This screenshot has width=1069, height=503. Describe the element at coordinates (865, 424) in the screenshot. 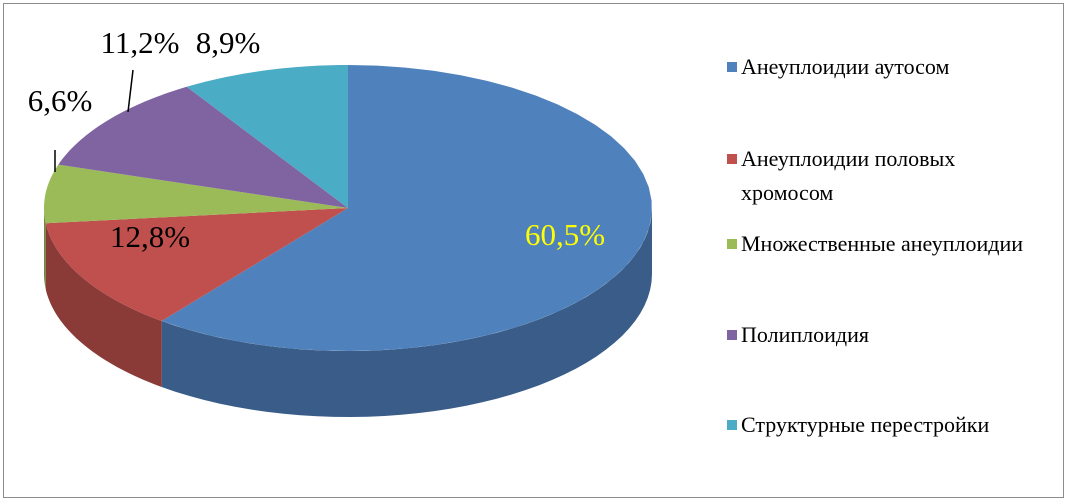

I see `legend-label: Структурные перестройки` at that location.